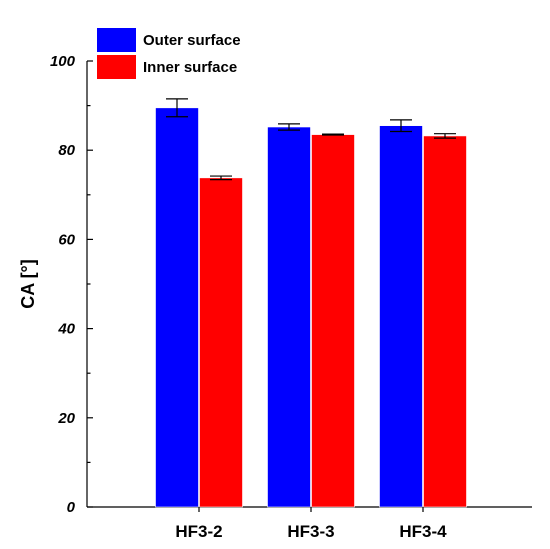 This screenshot has width=550, height=549. What do you see at coordinates (423, 531) in the screenshot?
I see `x-tick-label: HF3-4` at bounding box center [423, 531].